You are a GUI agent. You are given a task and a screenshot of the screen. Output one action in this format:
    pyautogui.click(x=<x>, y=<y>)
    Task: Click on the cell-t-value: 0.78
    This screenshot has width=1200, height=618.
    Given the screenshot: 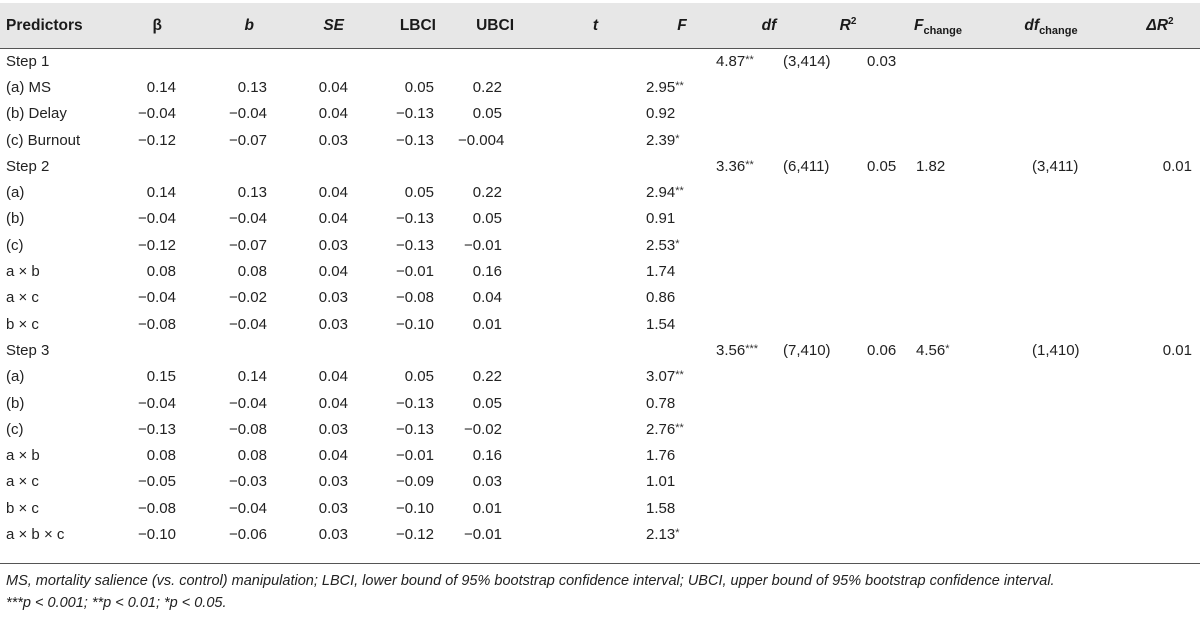 What is the action you would take?
    pyautogui.click(x=661, y=403)
    